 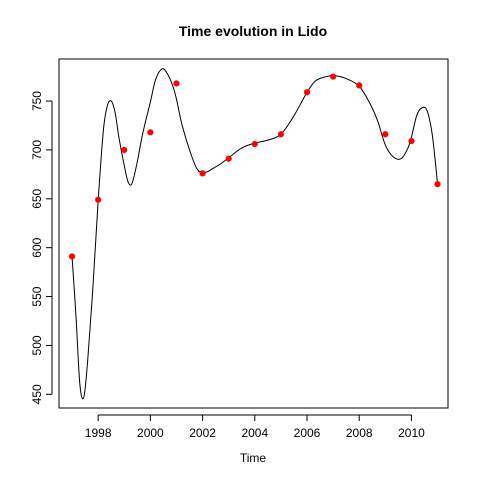 What do you see at coordinates (37, 101) in the screenshot?
I see `y-tick-label: 750` at bounding box center [37, 101].